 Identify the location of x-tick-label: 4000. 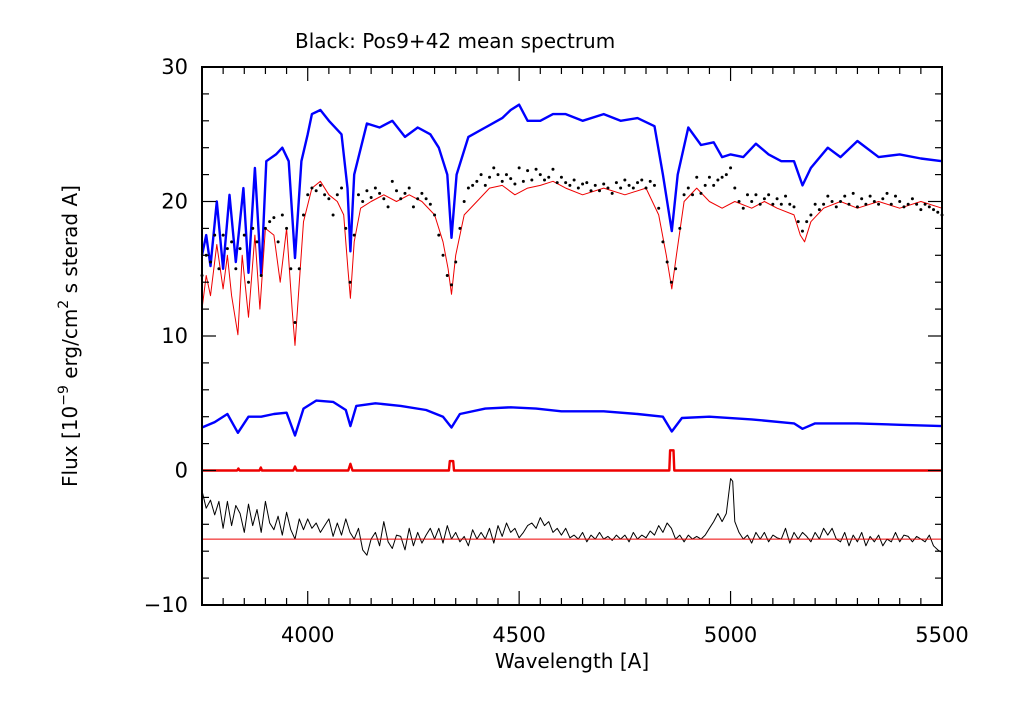
(307, 635).